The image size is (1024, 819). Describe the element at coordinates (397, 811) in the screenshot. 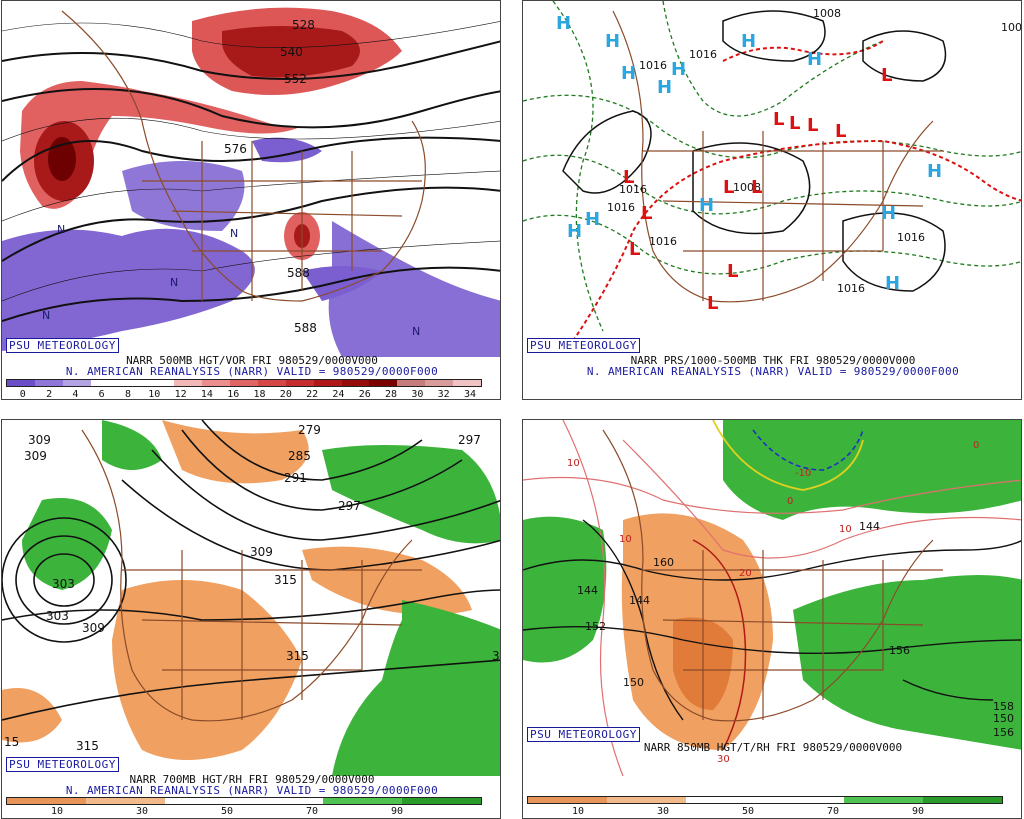

I see `colorbar-tick-label: 90` at that location.